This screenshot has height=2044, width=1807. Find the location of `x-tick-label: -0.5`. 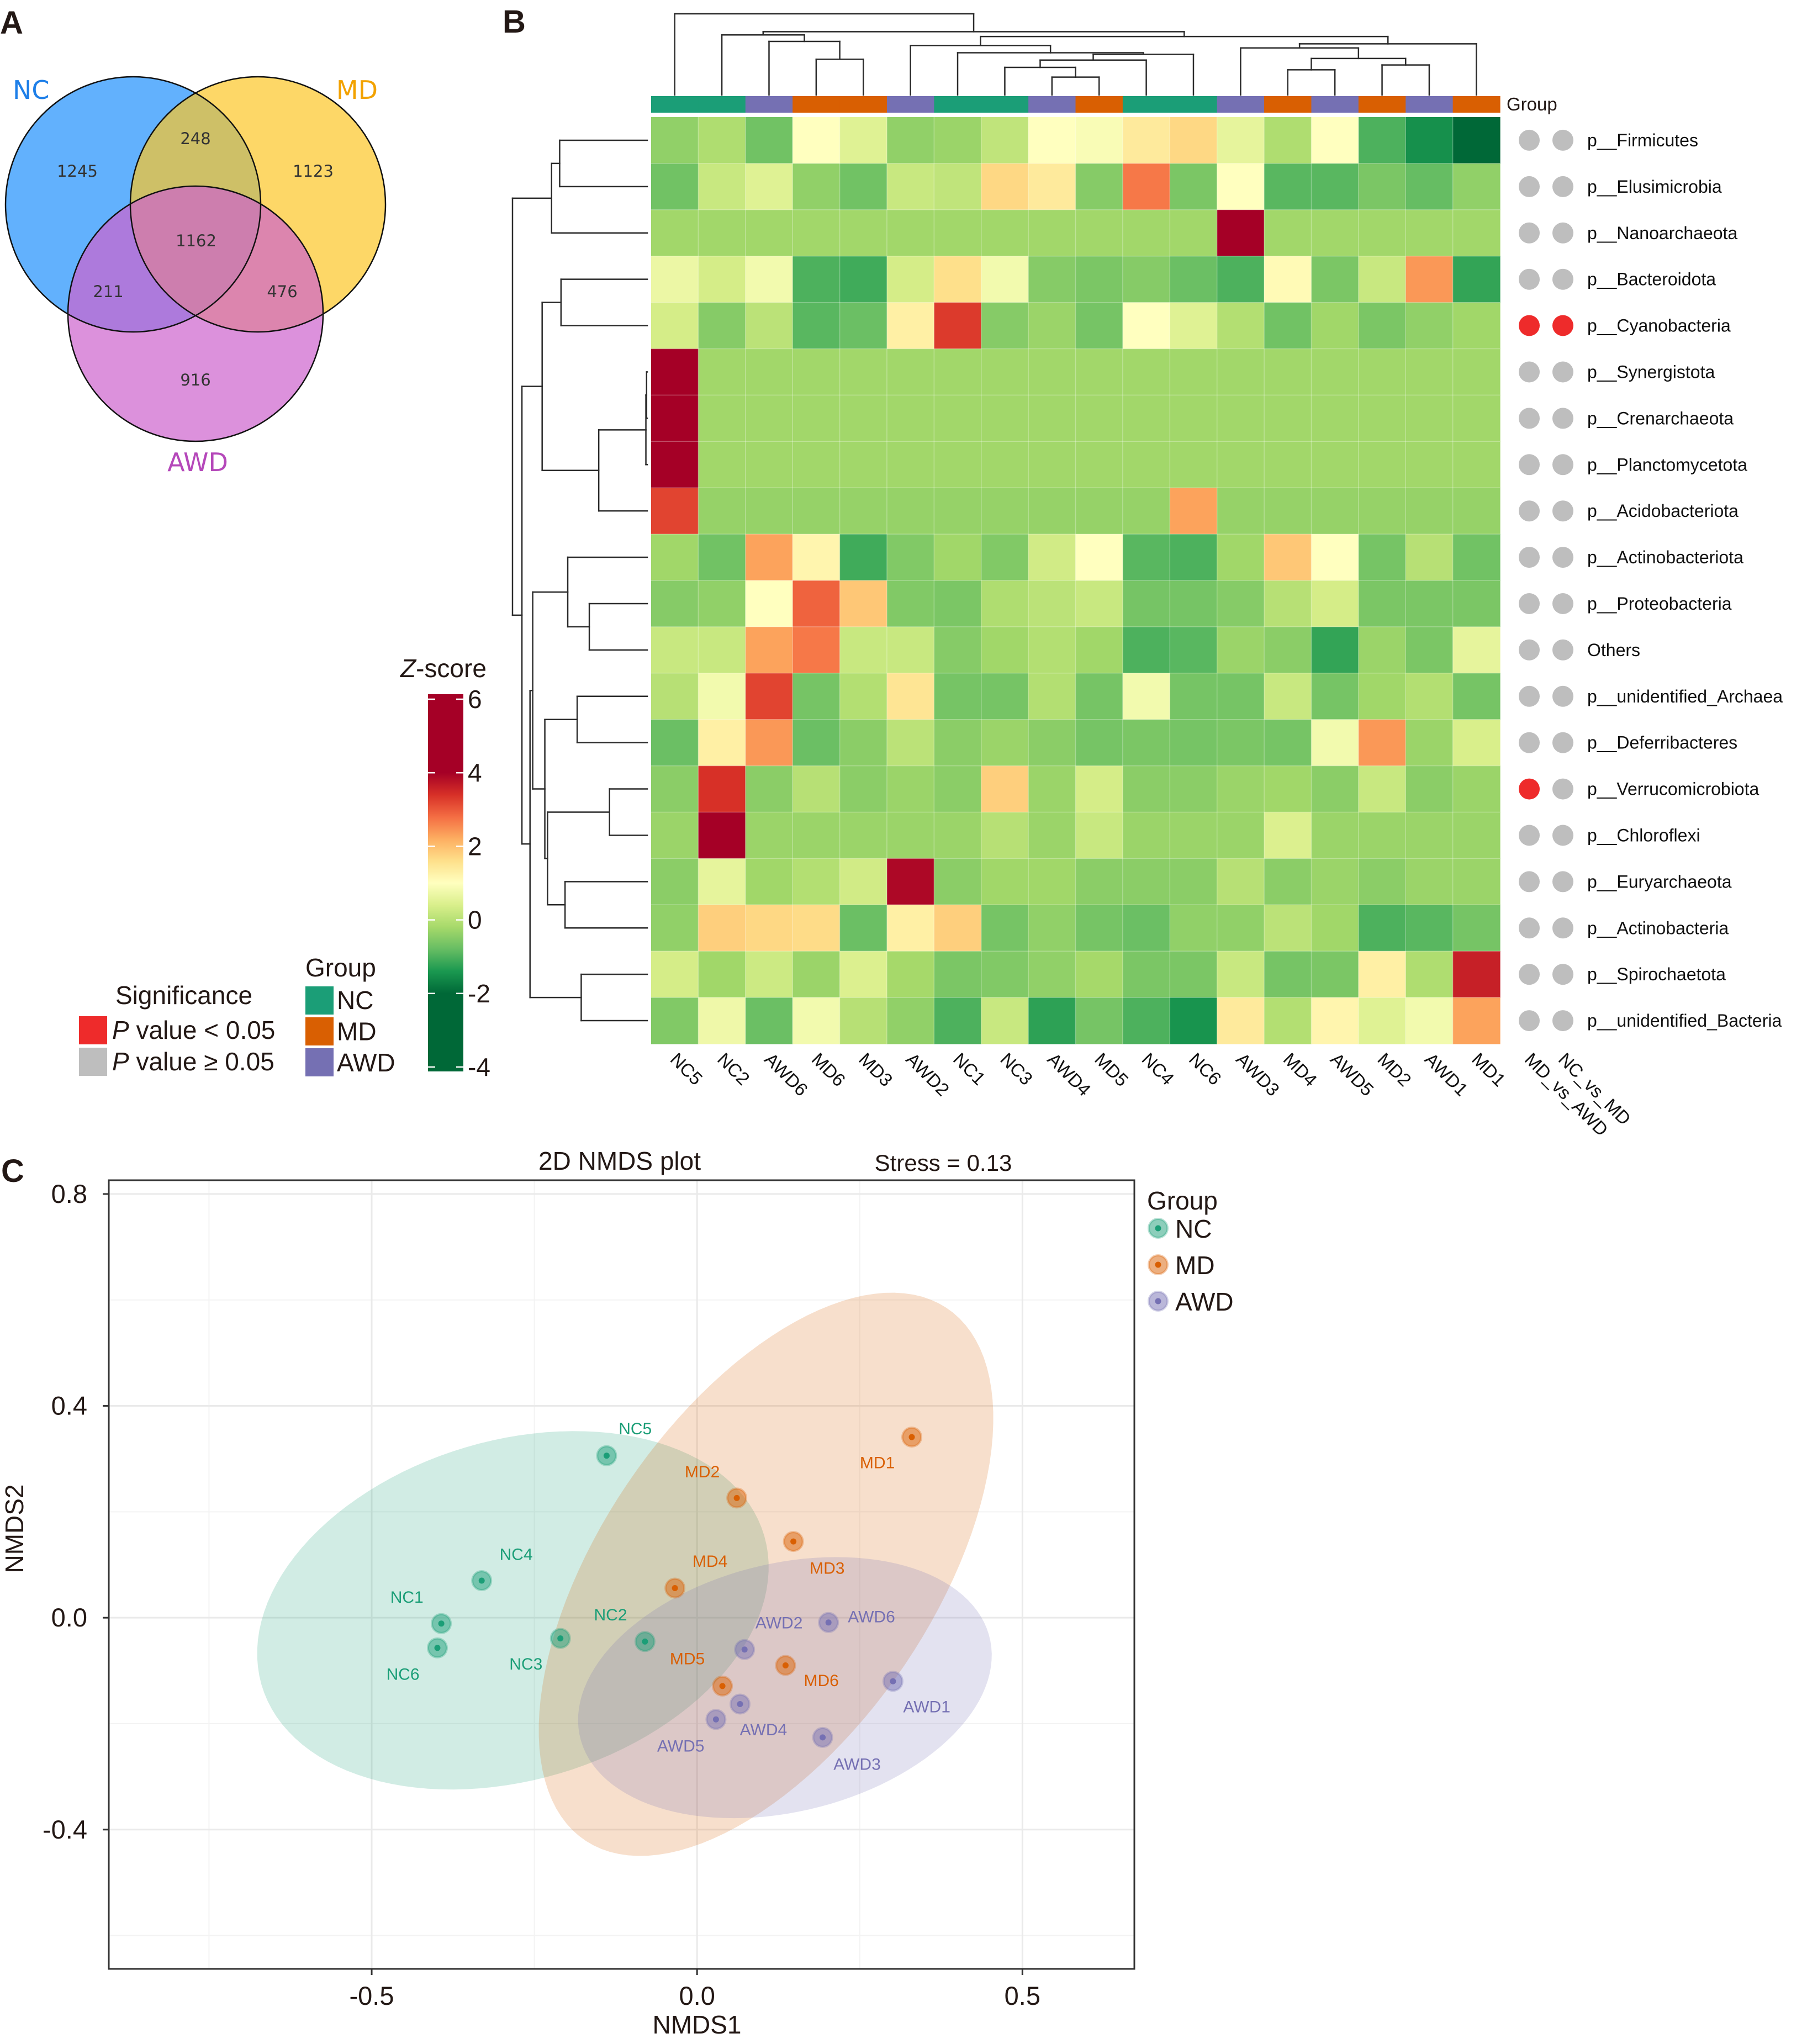

x-tick-label: -0.5 is located at coordinates (372, 1995).